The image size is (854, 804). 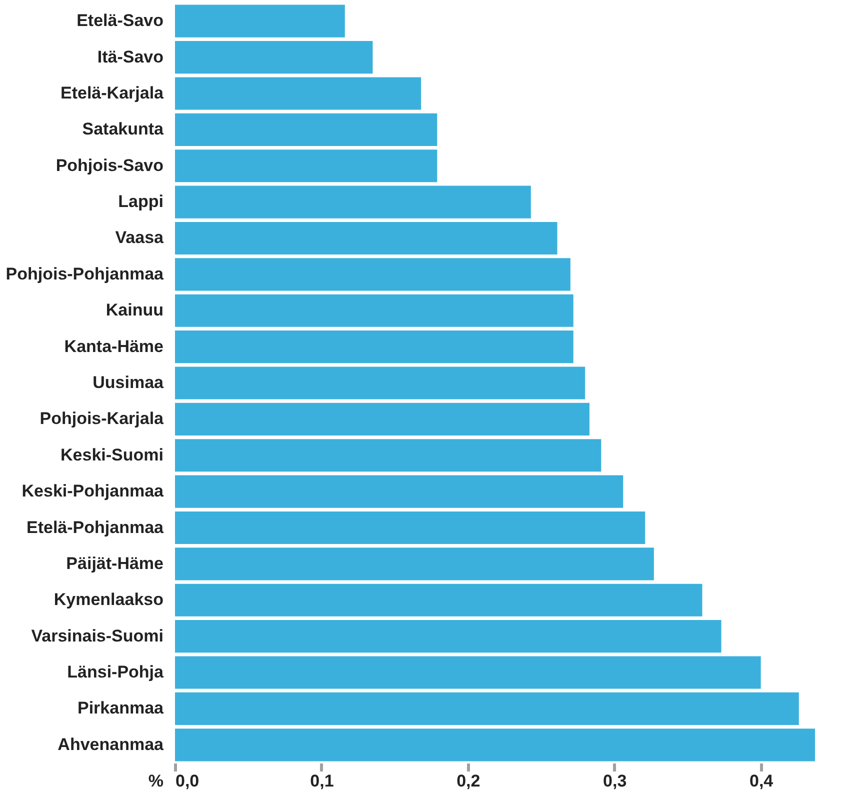 I want to click on y-tick-label: Vaasa, so click(x=139, y=238).